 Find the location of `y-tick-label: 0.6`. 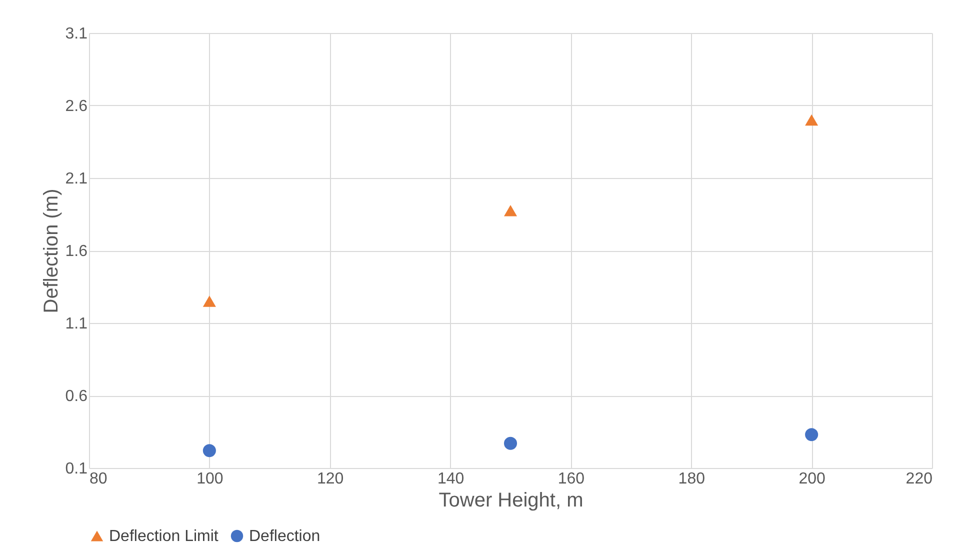

y-tick-label: 0.6 is located at coordinates (76, 396).